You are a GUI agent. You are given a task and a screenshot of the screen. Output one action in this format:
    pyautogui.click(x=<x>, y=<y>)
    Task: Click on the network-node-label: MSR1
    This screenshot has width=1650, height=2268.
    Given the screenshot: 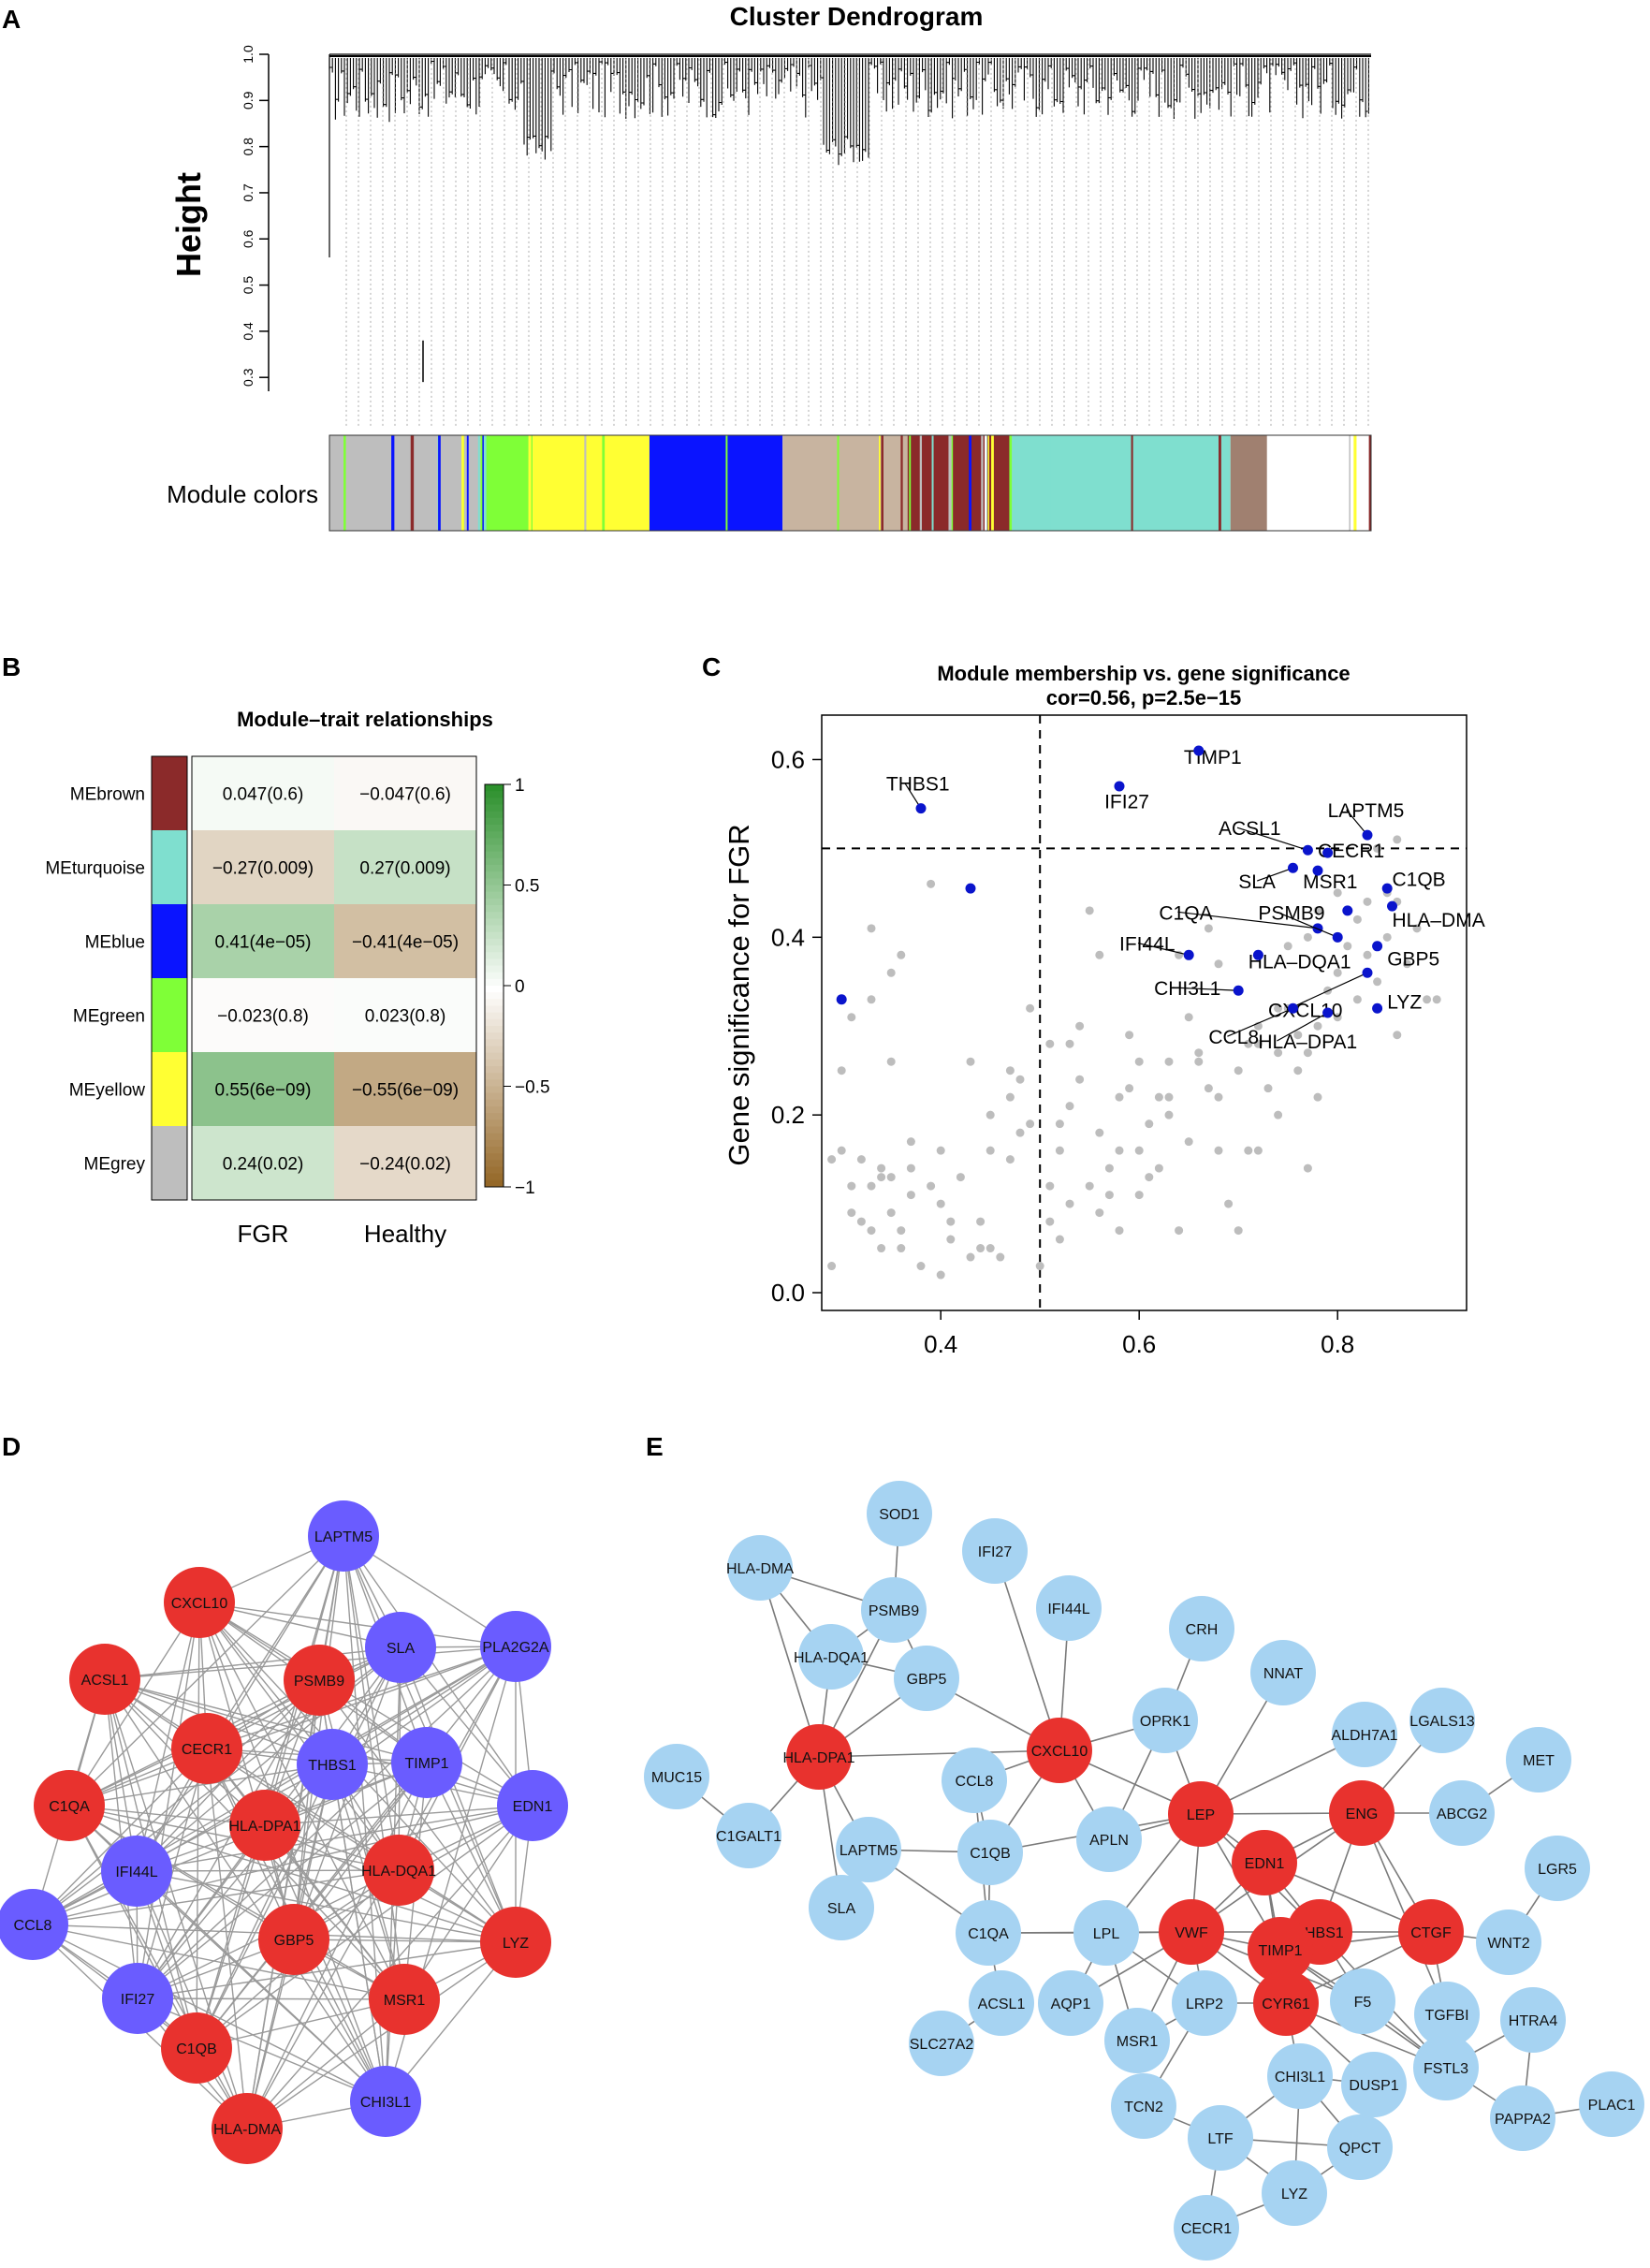 What is the action you would take?
    pyautogui.click(x=1138, y=2042)
    